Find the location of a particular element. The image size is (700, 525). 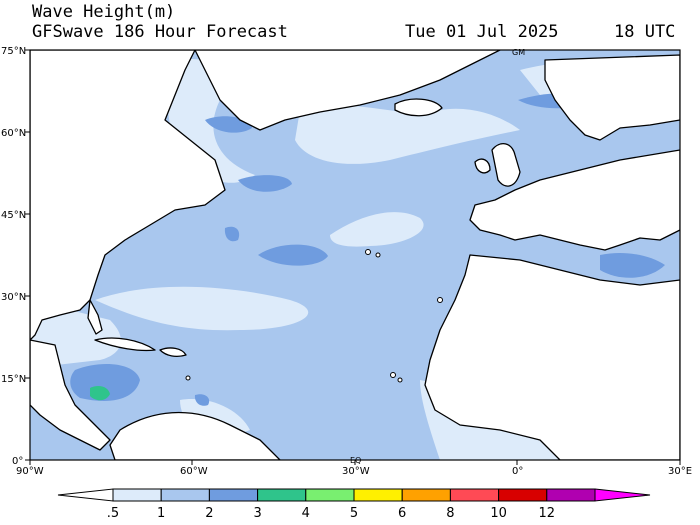

longitude-axis: 90°W 60°W 30°W 0° 30°E is located at coordinates (354, 468).